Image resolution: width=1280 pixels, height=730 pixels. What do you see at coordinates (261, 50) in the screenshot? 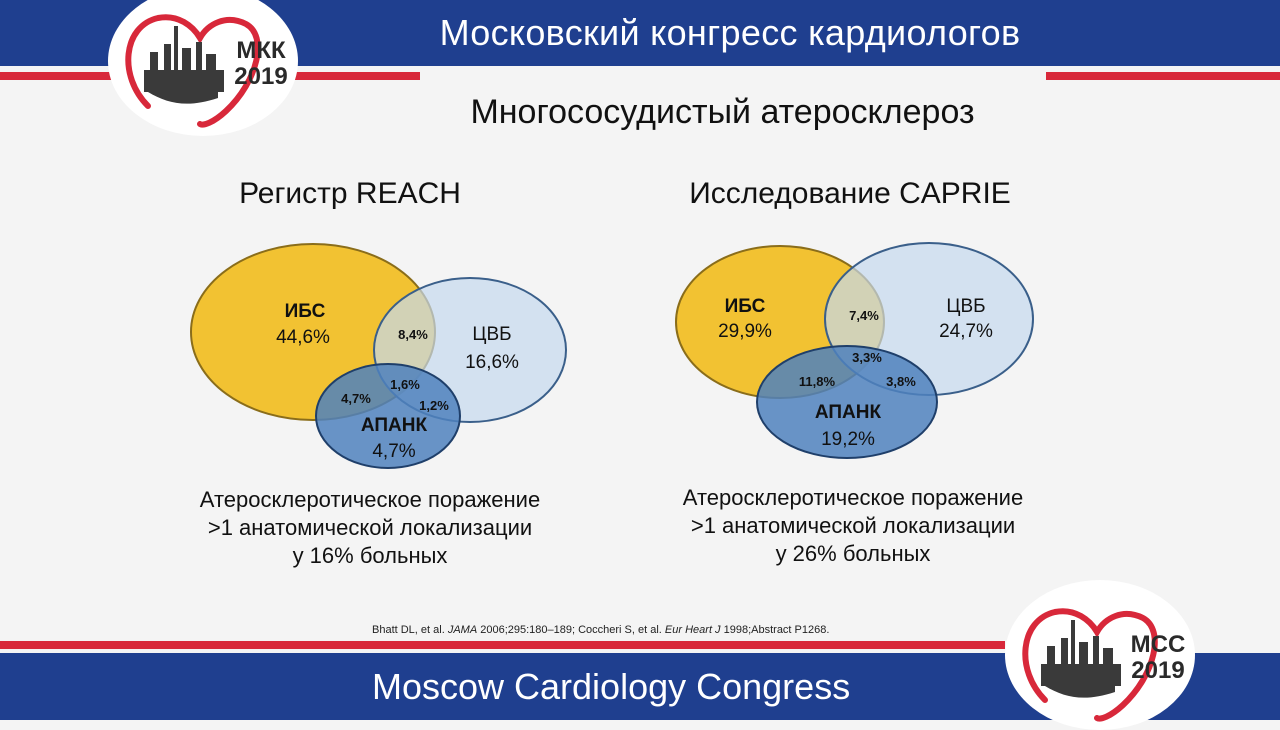
I see `logo-top-line1: МКК` at bounding box center [261, 50].